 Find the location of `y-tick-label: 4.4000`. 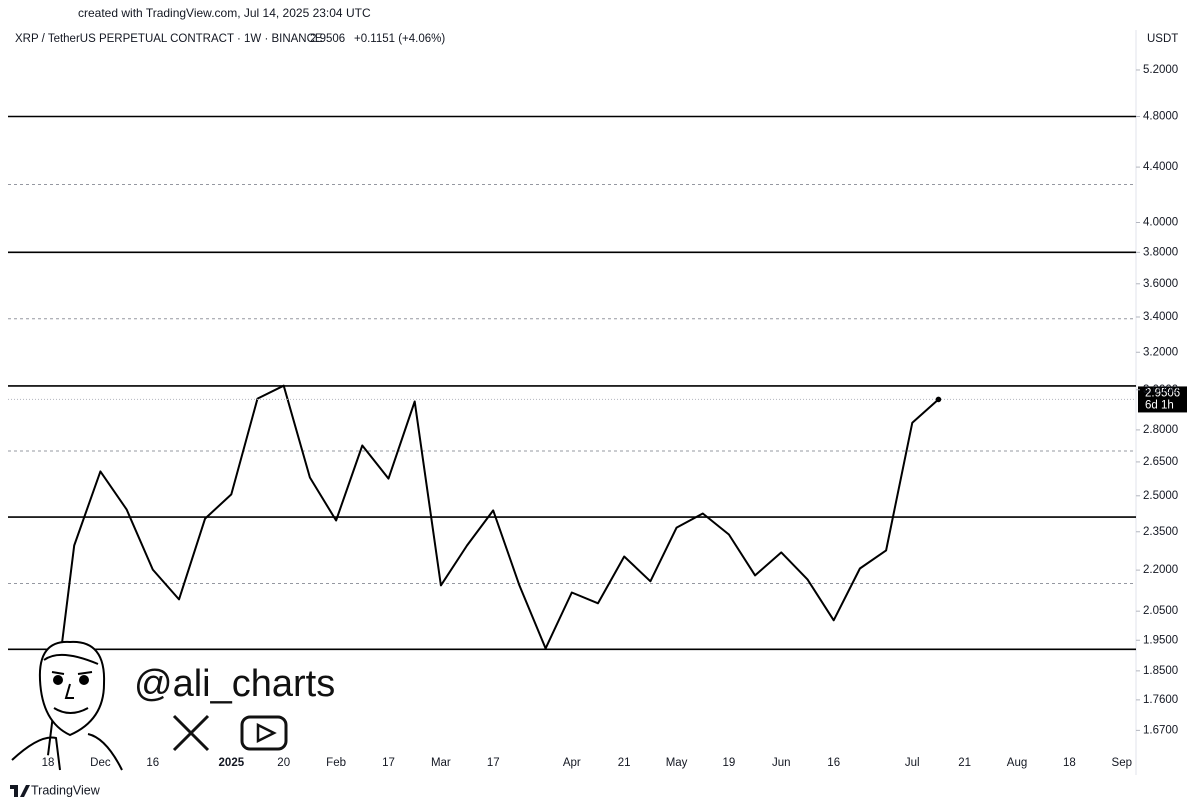

y-tick-label: 4.4000 is located at coordinates (1160, 167).